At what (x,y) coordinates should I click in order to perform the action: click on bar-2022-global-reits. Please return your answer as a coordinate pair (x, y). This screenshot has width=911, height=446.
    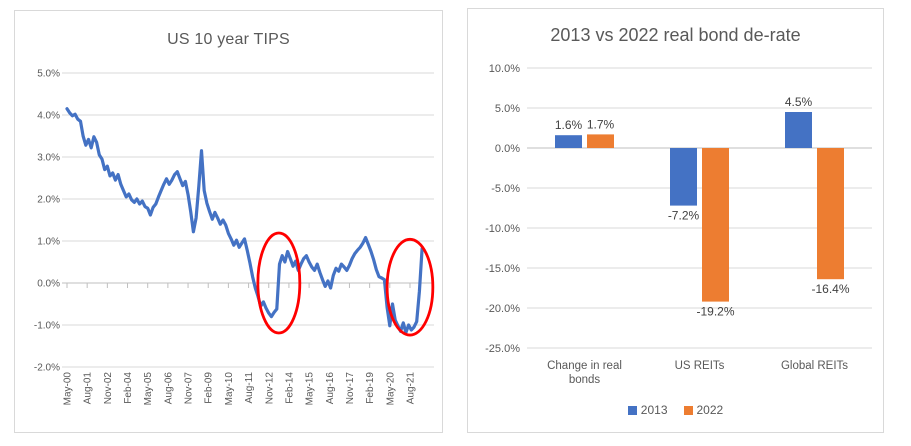
    Looking at the image, I should click on (830, 214).